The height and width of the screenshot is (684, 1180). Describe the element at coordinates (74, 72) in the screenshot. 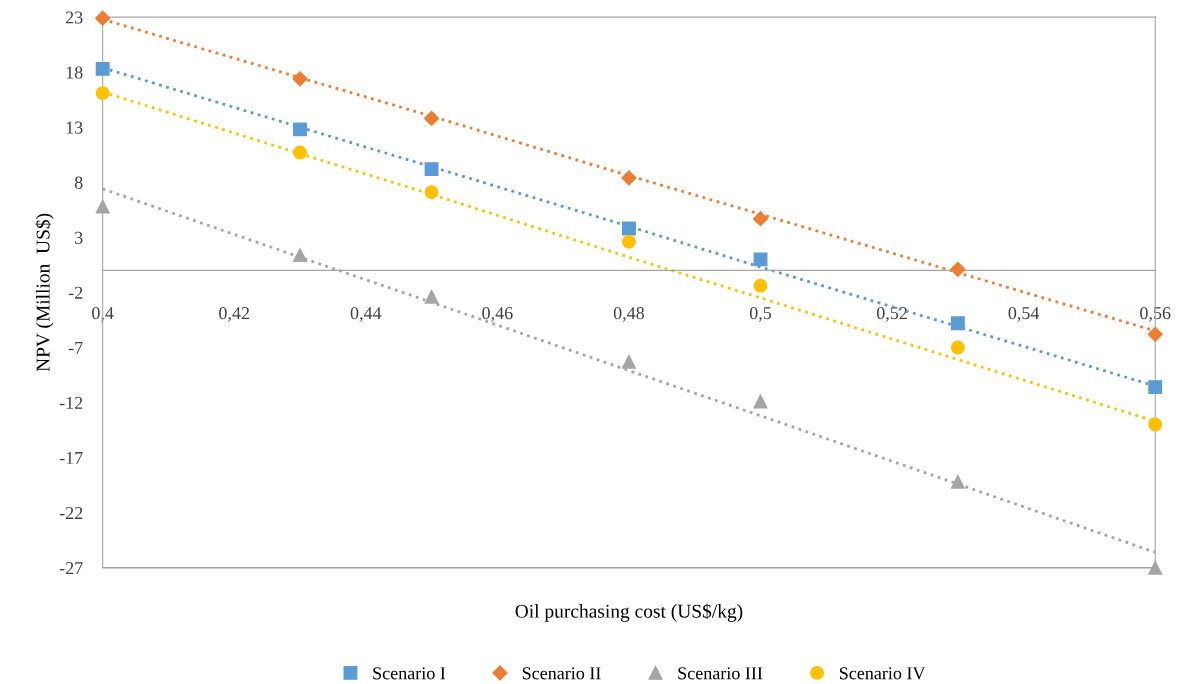

I see `y-tick-label: 18` at that location.